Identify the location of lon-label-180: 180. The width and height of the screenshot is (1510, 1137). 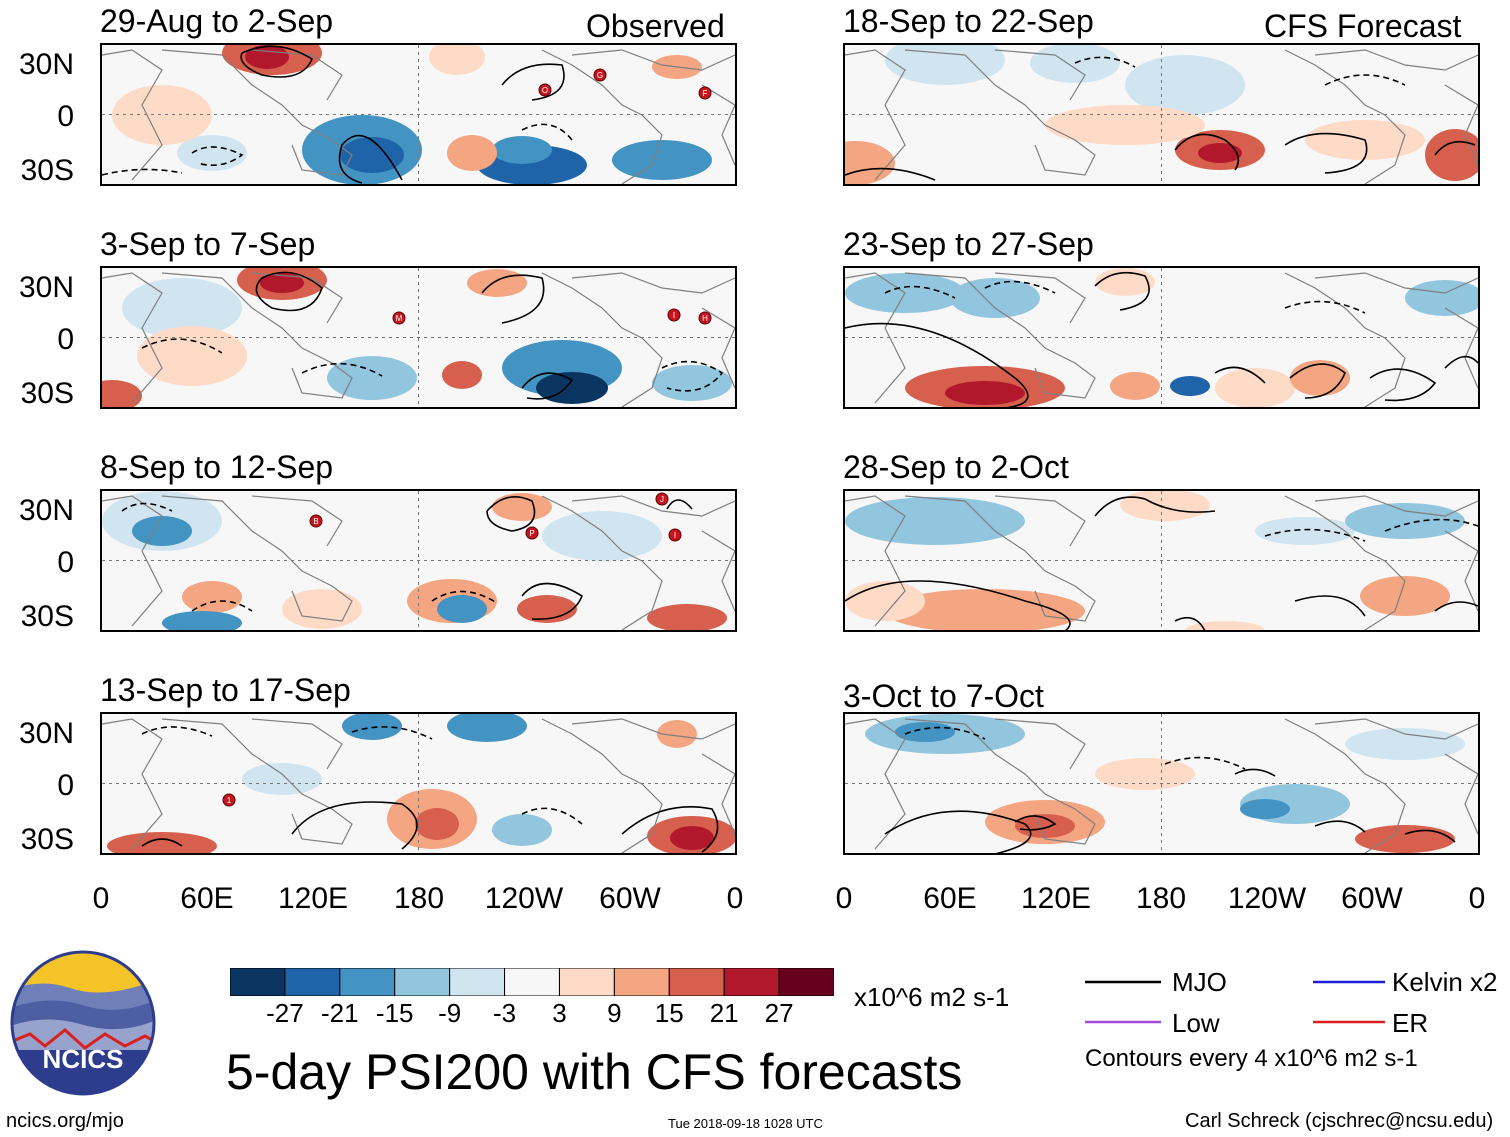
(1161, 898).